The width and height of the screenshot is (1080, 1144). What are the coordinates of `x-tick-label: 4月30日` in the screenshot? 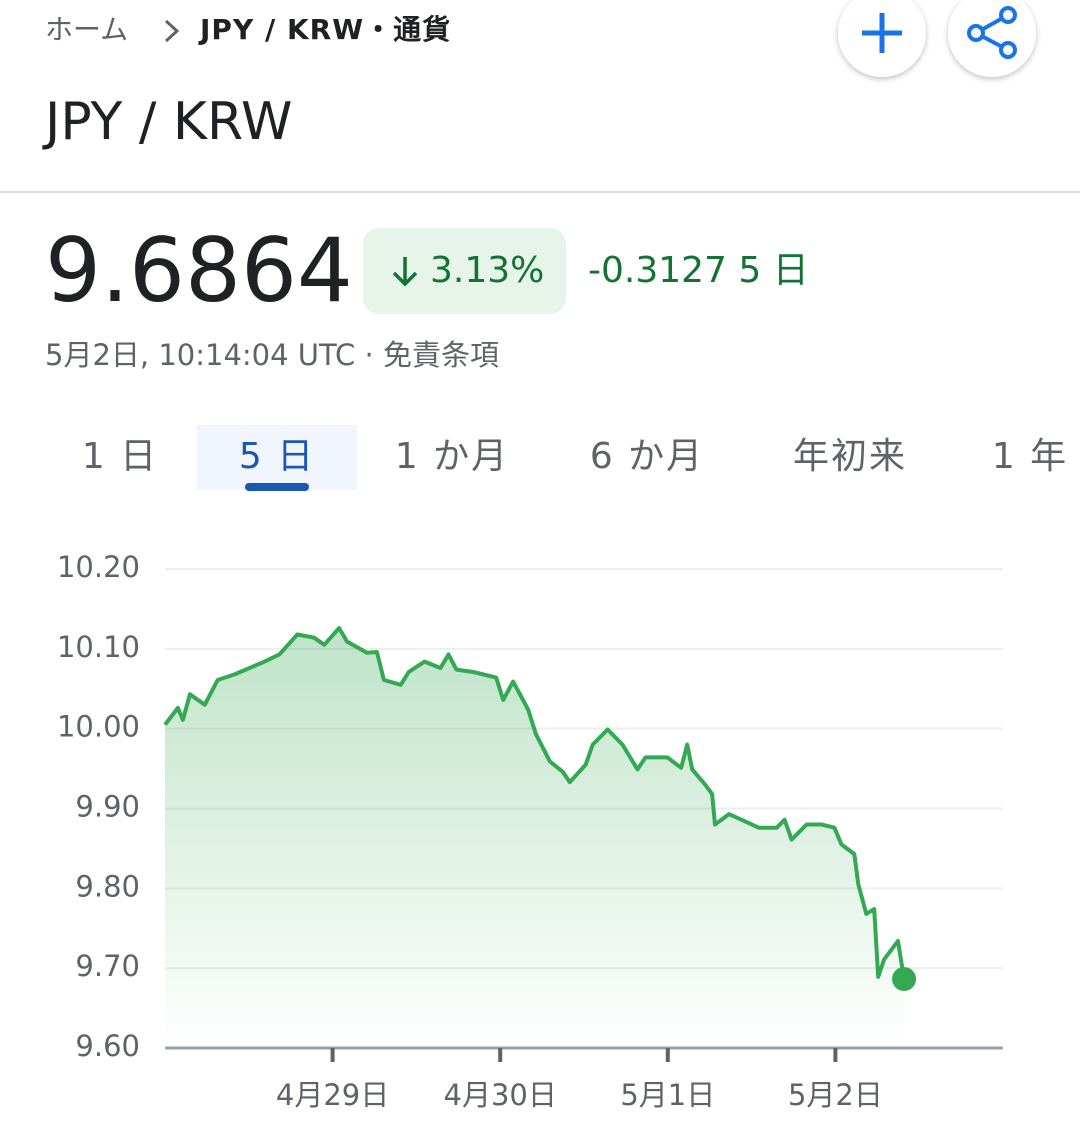 It's located at (500, 1095).